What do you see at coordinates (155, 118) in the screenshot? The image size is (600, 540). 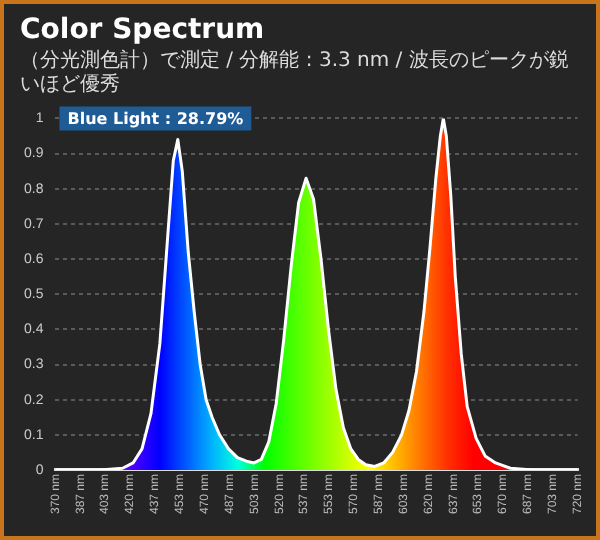 I see `annotation: Blue Light : 28.79%` at bounding box center [155, 118].